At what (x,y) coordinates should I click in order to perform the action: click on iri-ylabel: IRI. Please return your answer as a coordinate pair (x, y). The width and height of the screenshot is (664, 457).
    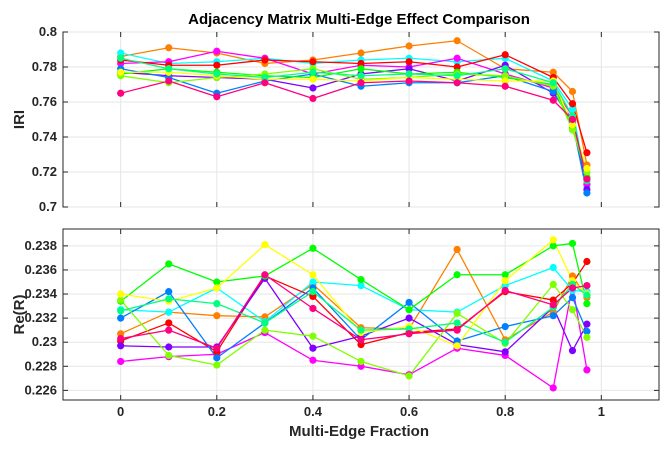
    Looking at the image, I should click on (19, 119).